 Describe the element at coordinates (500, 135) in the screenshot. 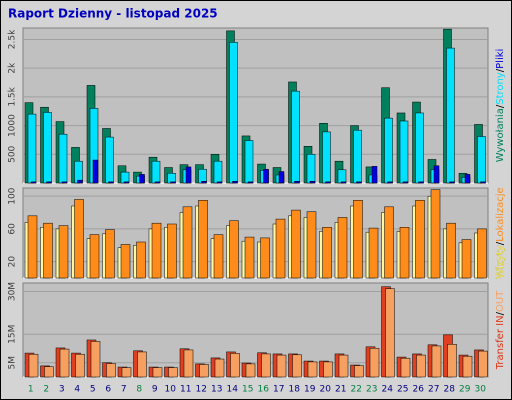

I see `legend-entry: Wywołania` at that location.